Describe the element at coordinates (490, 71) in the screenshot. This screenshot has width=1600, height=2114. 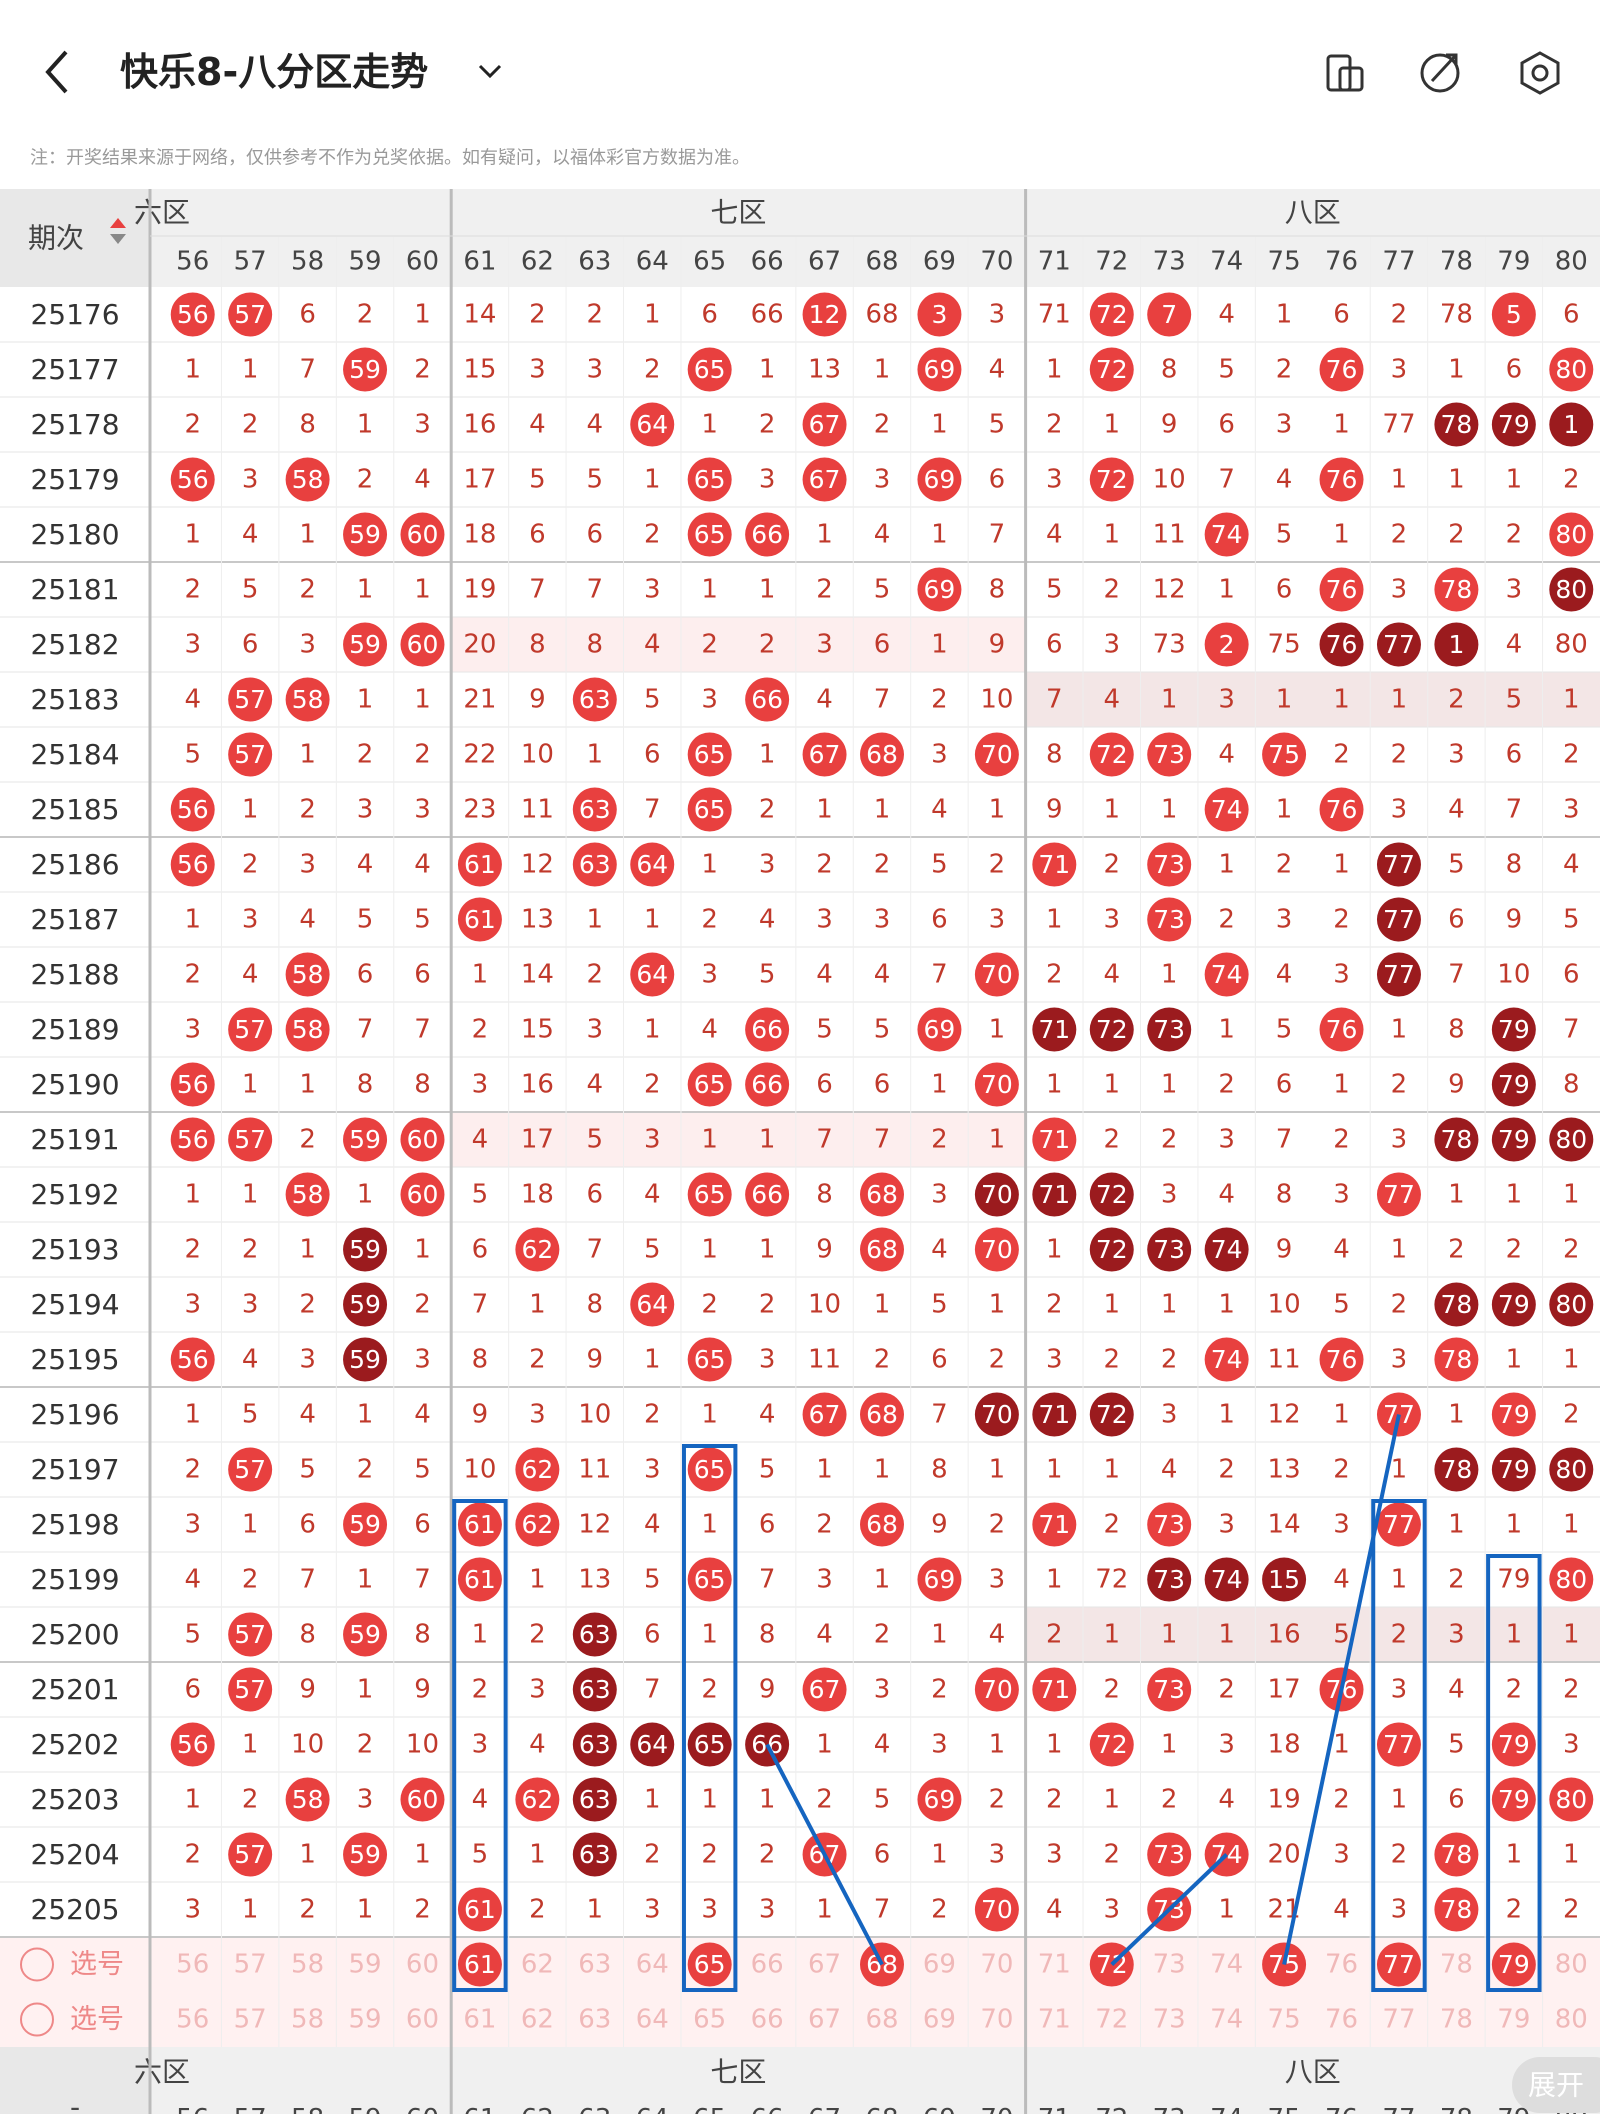
I see `dropdown` at that location.